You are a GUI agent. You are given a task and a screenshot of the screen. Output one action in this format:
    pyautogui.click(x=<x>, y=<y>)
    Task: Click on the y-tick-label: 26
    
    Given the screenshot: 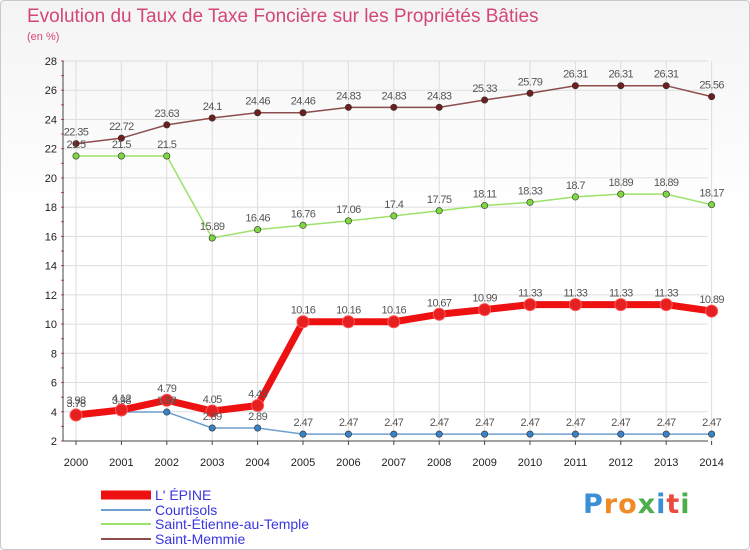 What is the action you would take?
    pyautogui.click(x=51, y=91)
    